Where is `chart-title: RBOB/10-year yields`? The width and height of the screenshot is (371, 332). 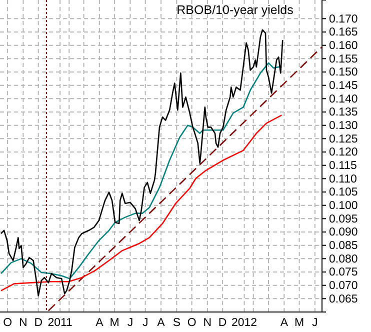 chart-title: RBOB/10-year yields is located at coordinates (235, 10).